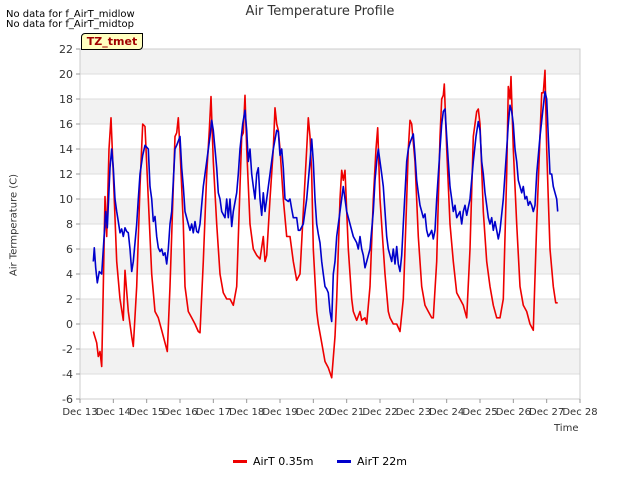 Image resolution: width=640 pixels, height=480 pixels. What do you see at coordinates (320, 11) in the screenshot?
I see `chart-title: Air Temperature Profile` at bounding box center [320, 11].